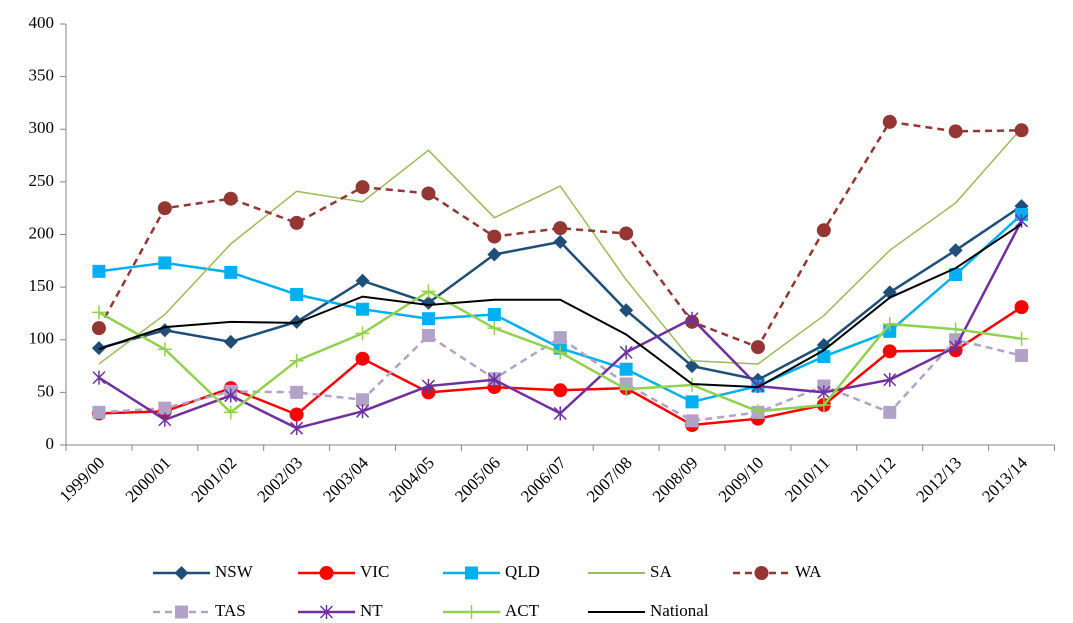 The height and width of the screenshot is (623, 1073). Describe the element at coordinates (148, 479) in the screenshot. I see `x-tick-label: 2000/01` at that location.